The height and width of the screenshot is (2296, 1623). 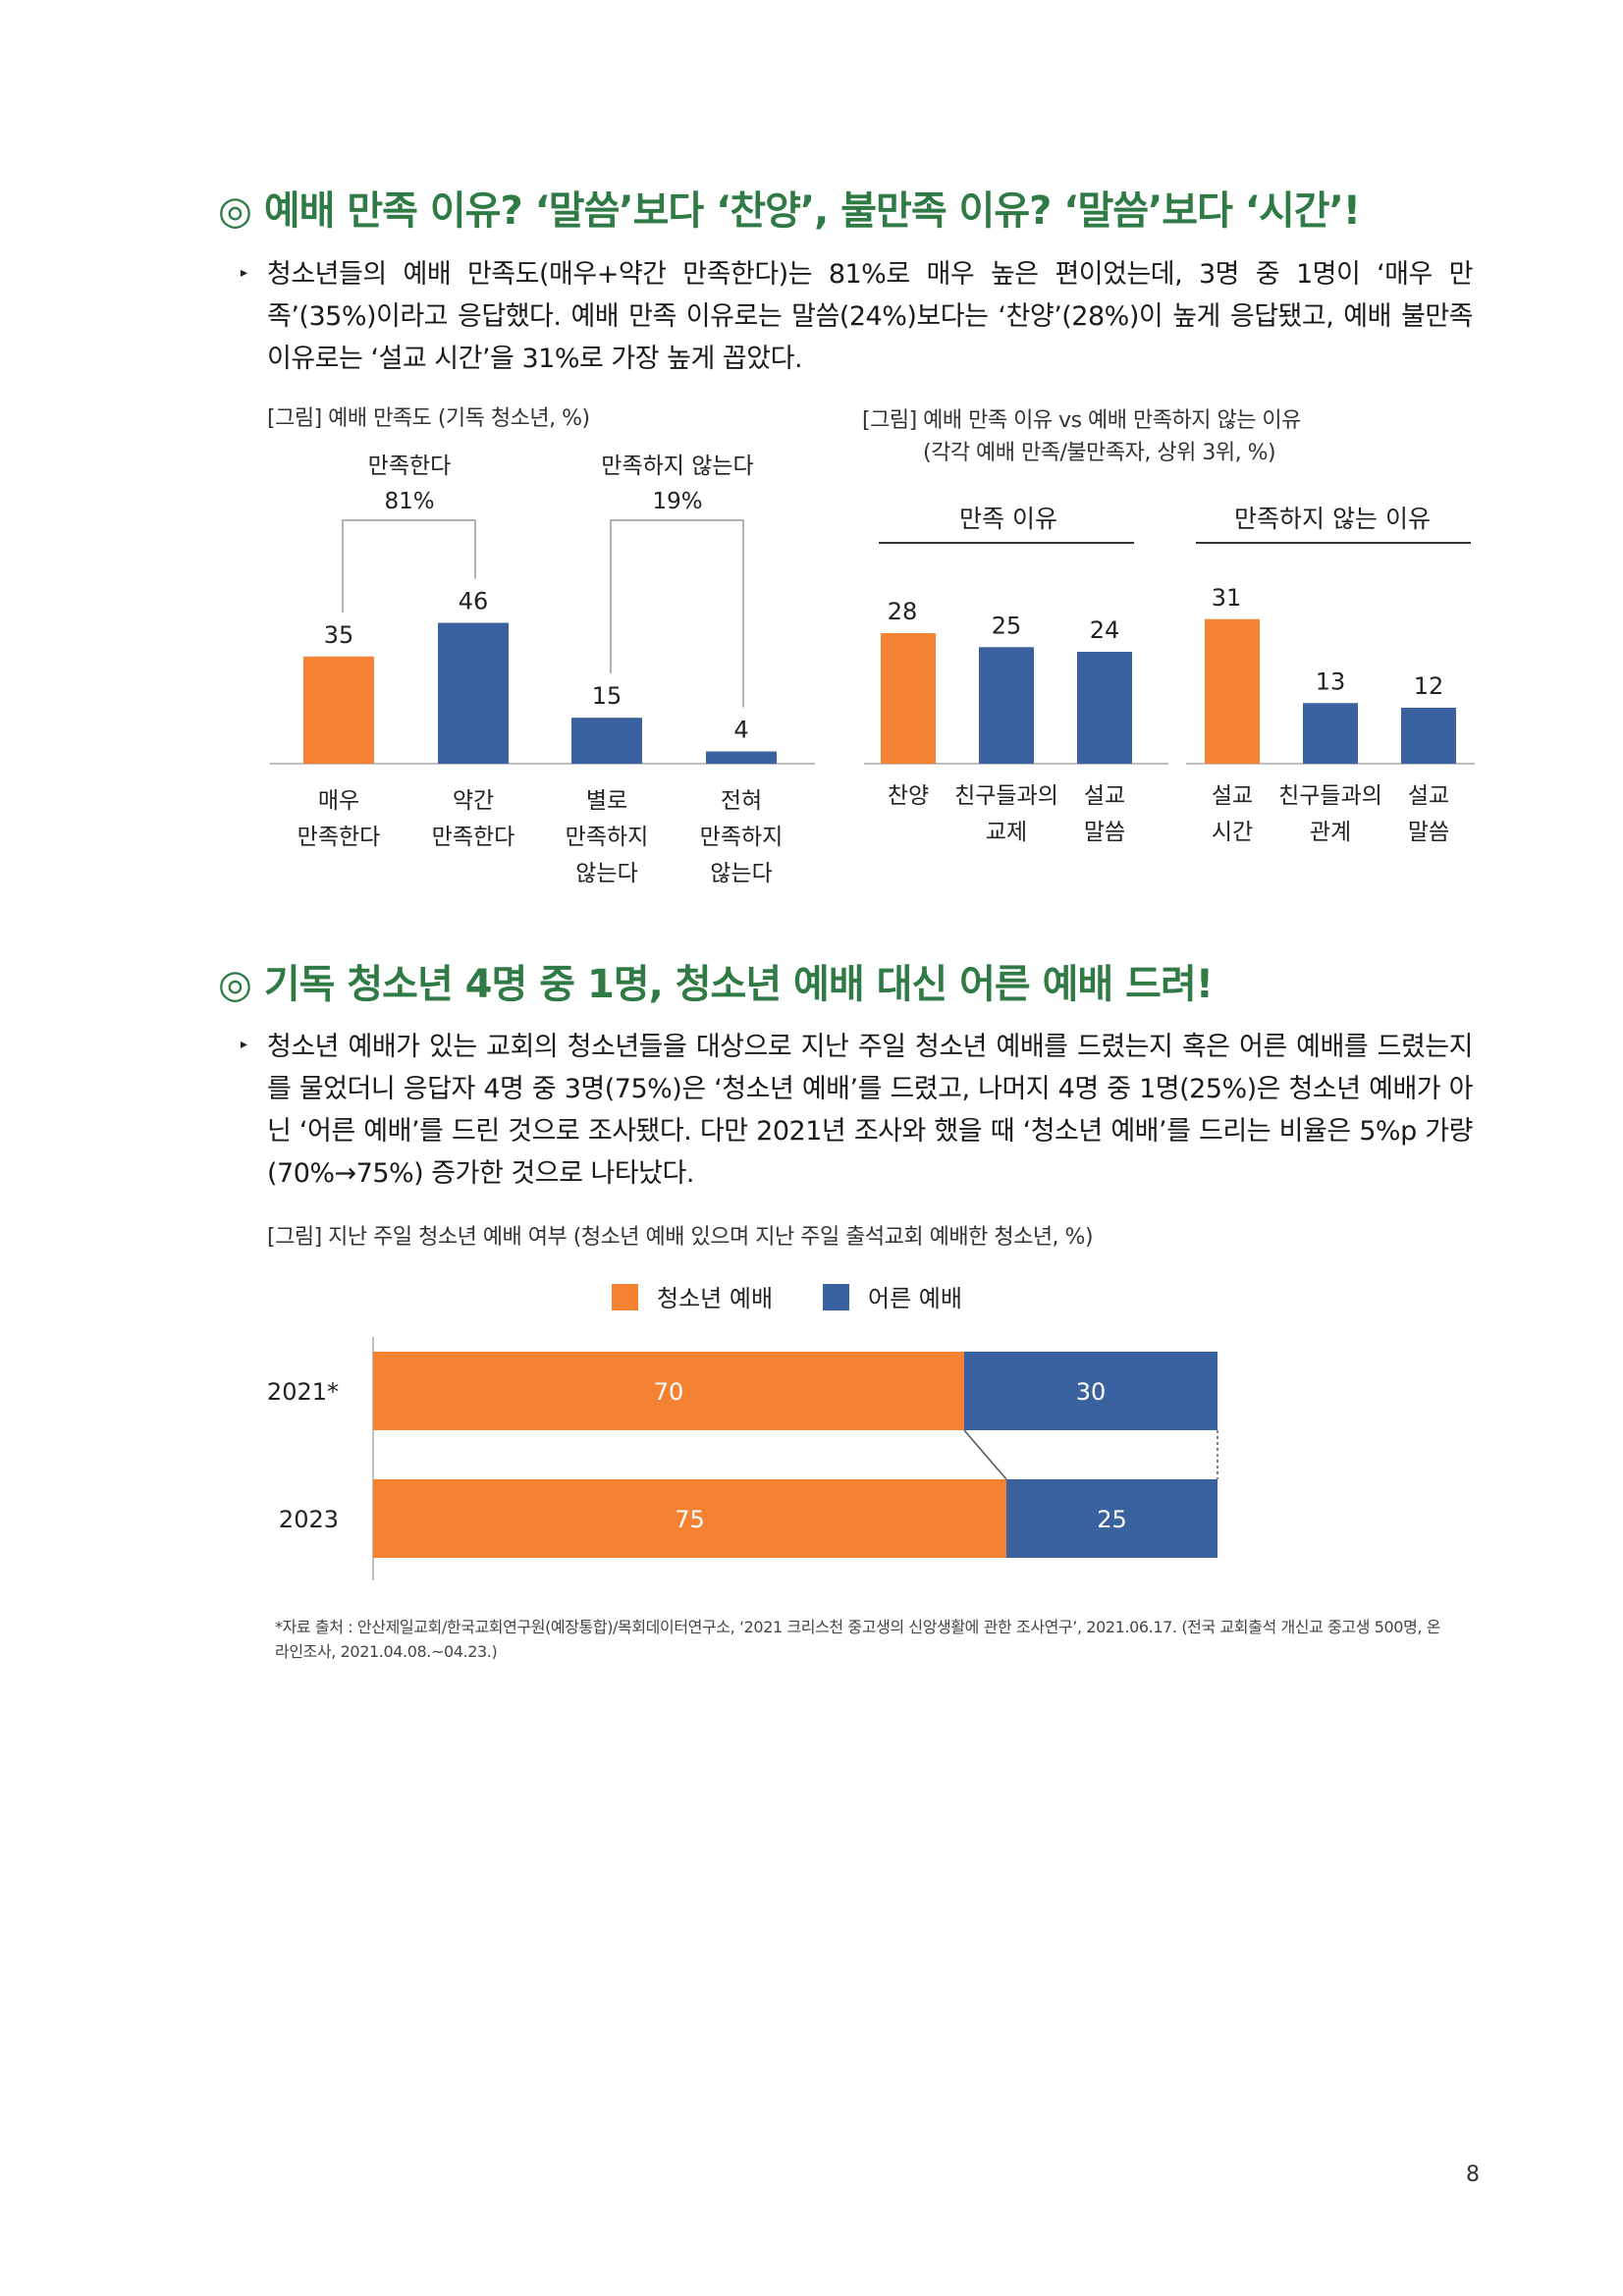 What do you see at coordinates (1332, 519) in the screenshot?
I see `panel-header: 만족하지 않는 이유` at bounding box center [1332, 519].